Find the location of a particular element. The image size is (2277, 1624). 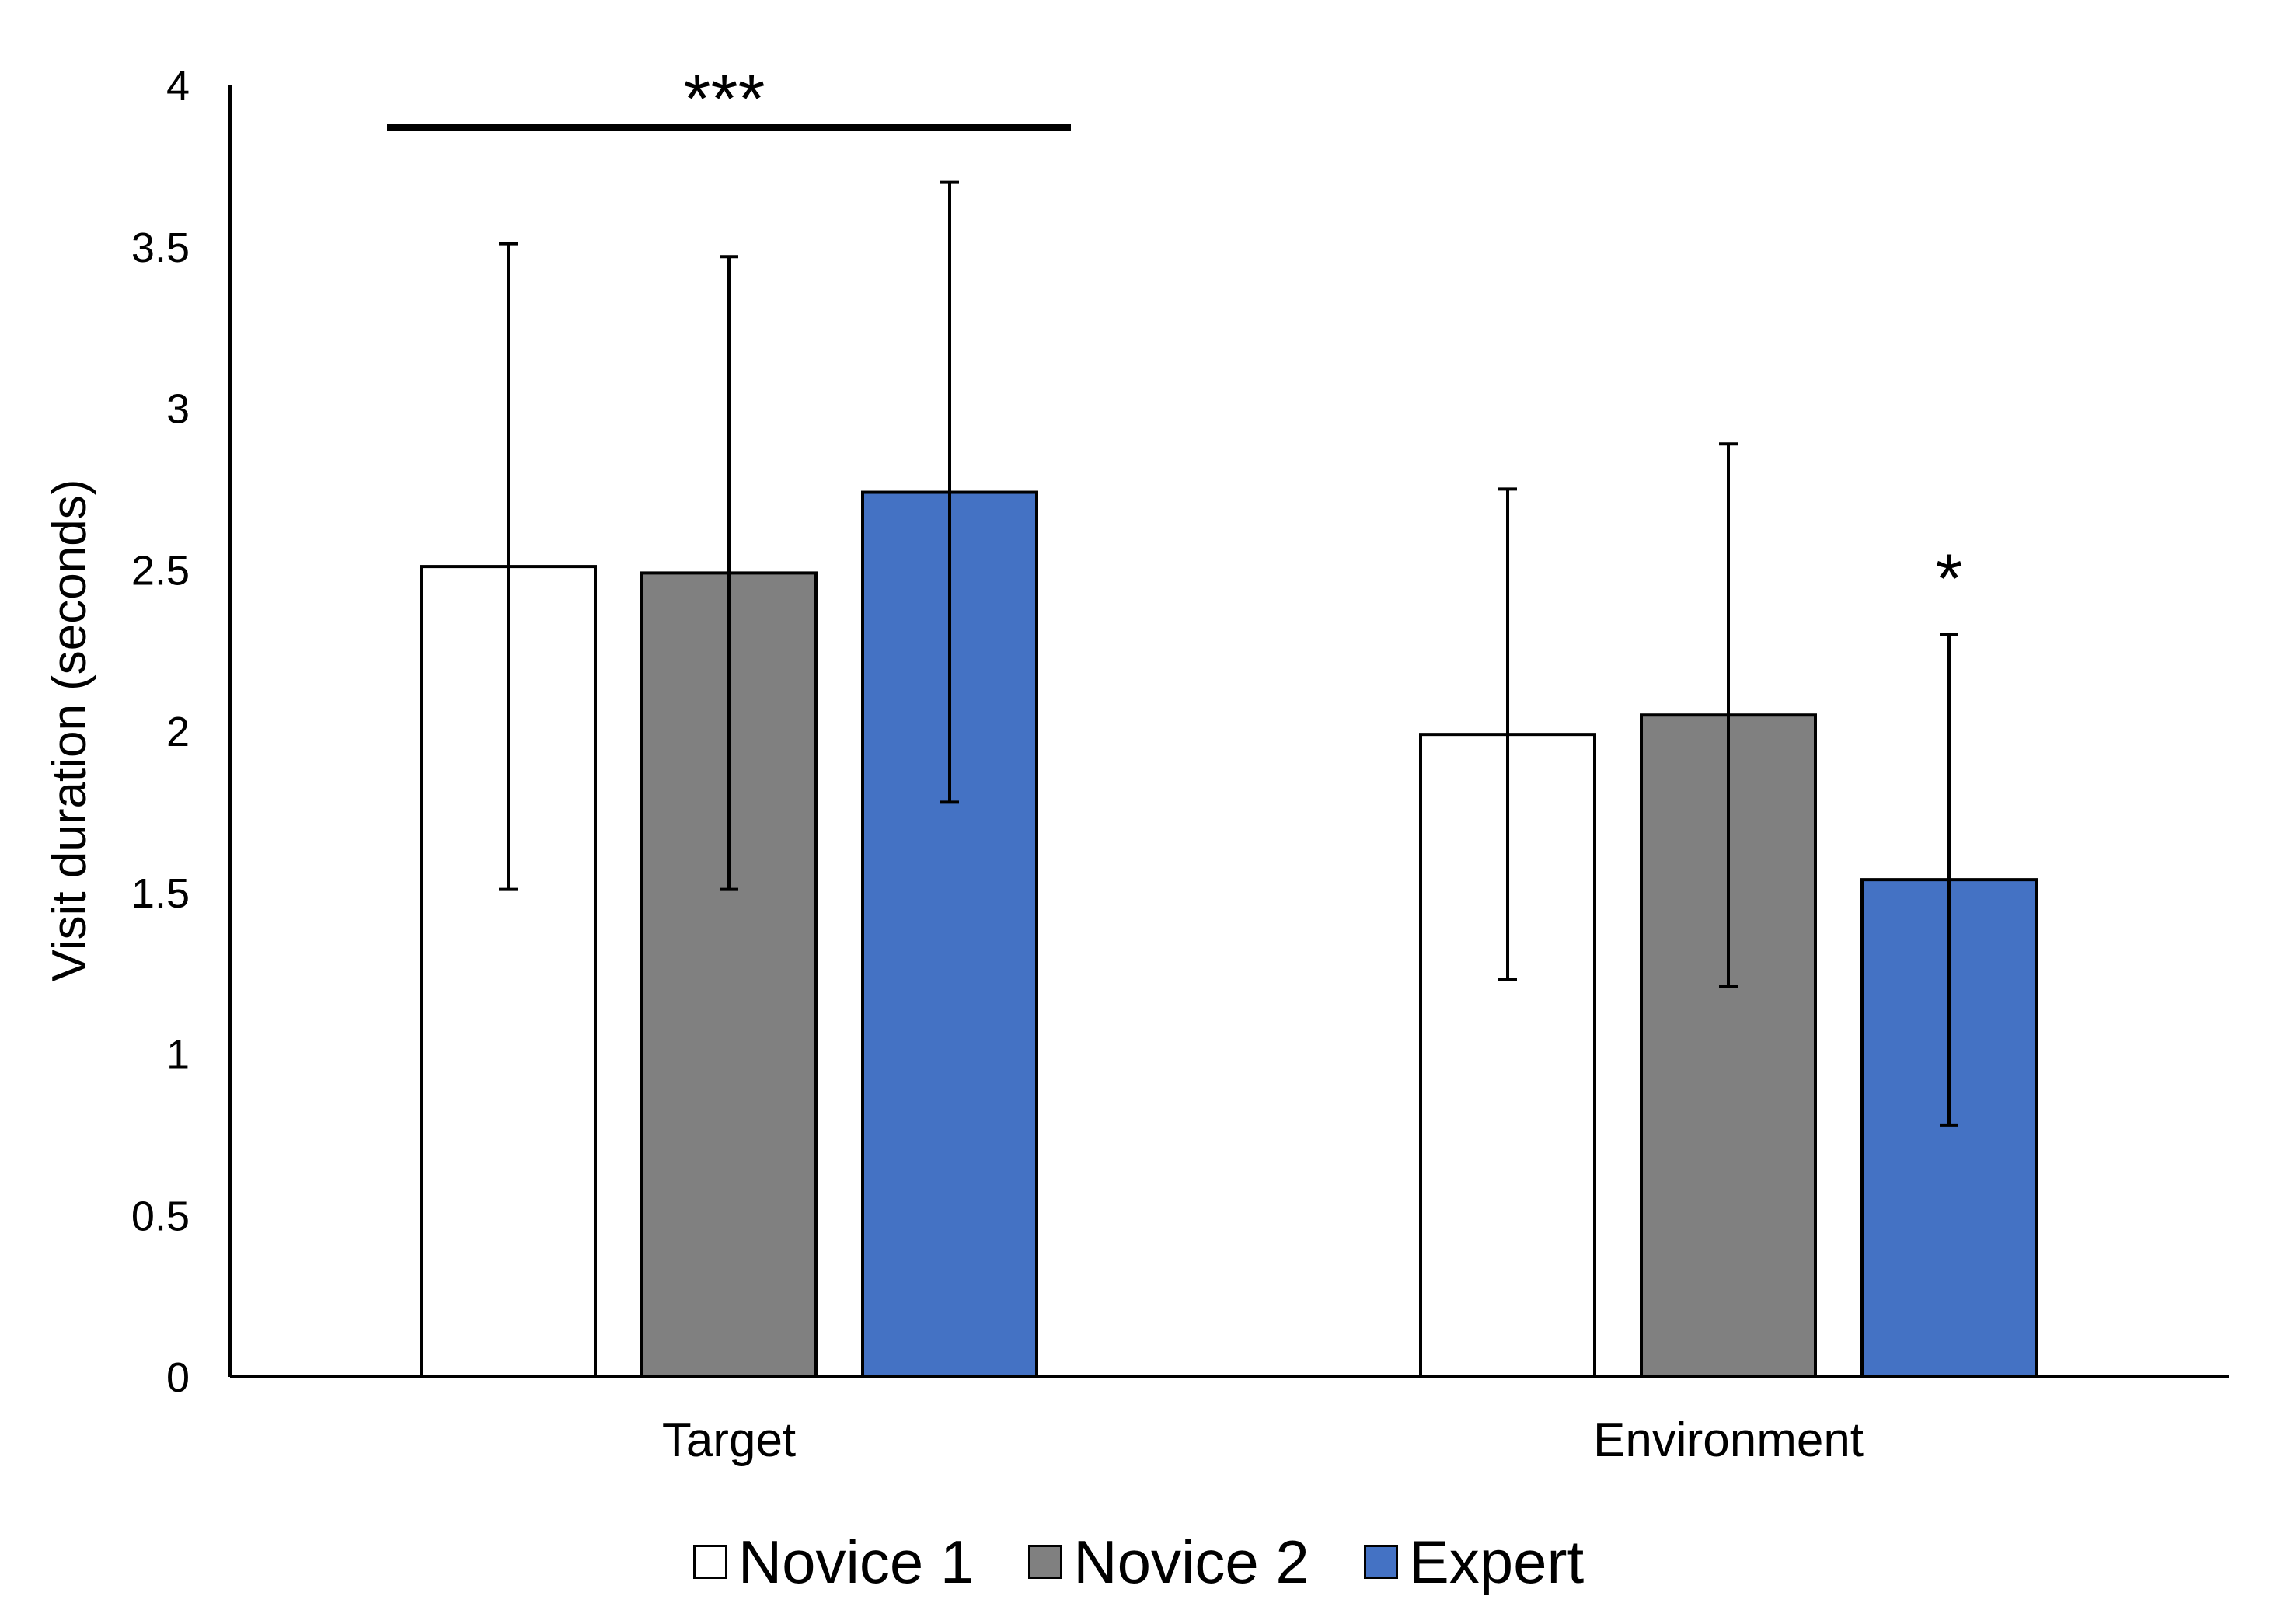

y-tick-label: 3 is located at coordinates (178, 409).